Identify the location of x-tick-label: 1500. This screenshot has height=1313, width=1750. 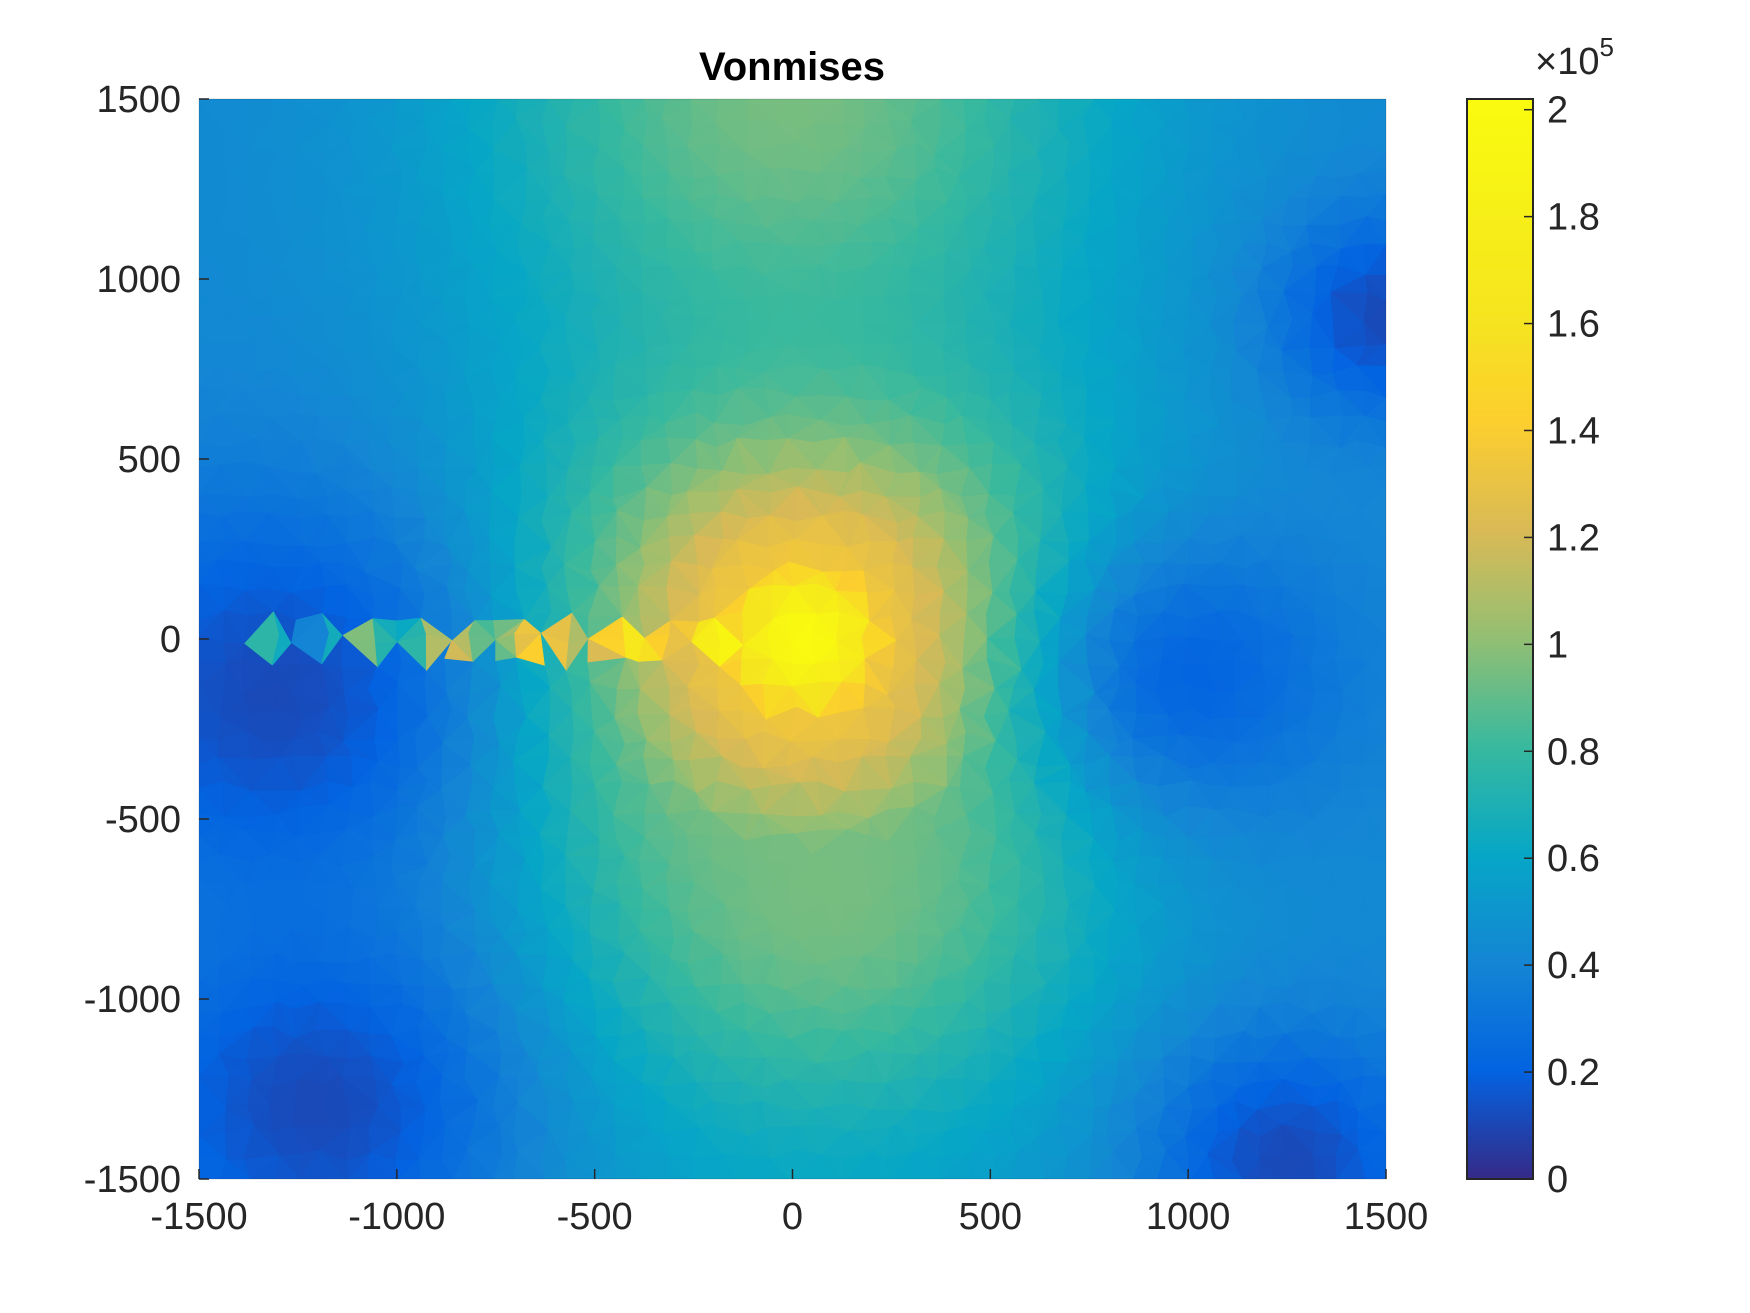
(1386, 1217).